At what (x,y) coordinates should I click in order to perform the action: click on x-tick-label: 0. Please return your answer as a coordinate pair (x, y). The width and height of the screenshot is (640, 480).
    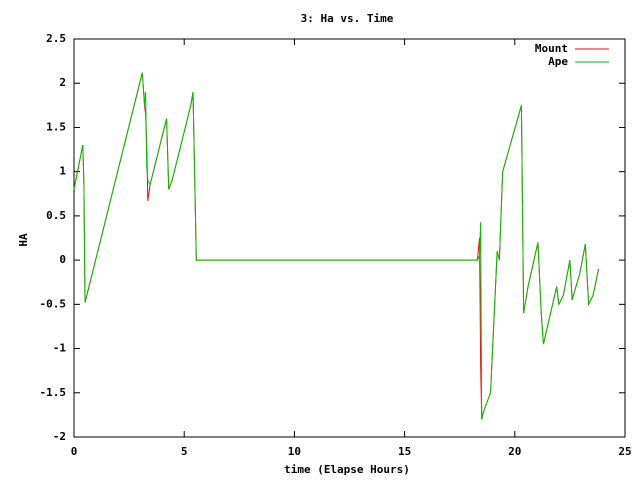
    Looking at the image, I should click on (74, 451).